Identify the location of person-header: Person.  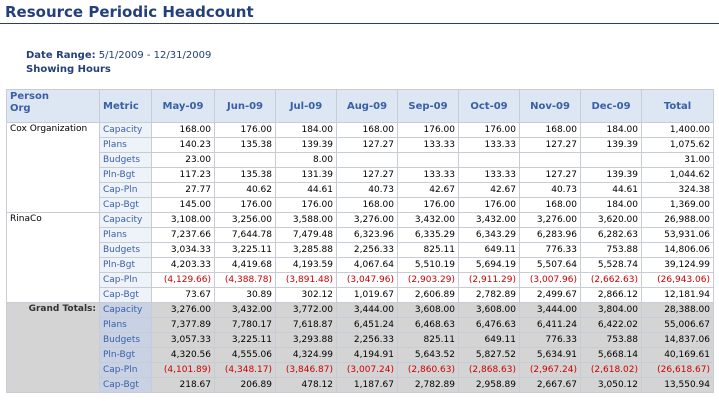
(29, 96).